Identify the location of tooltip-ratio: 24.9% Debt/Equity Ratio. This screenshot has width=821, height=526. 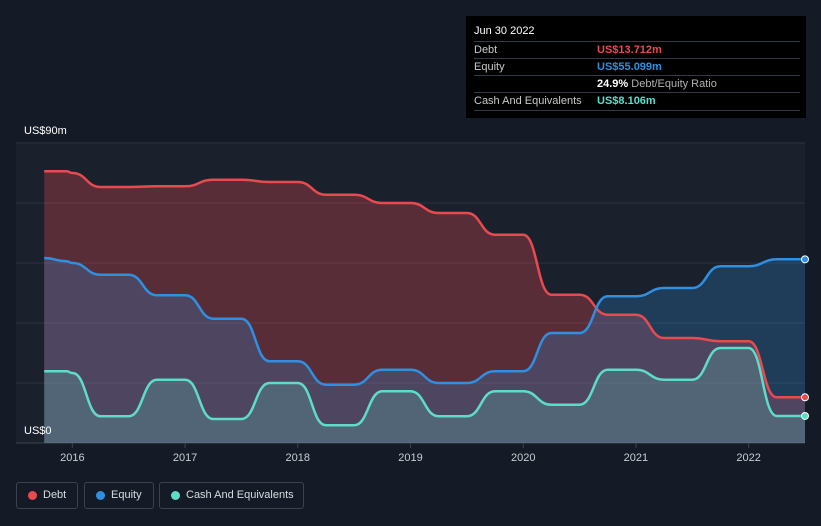
(657, 84).